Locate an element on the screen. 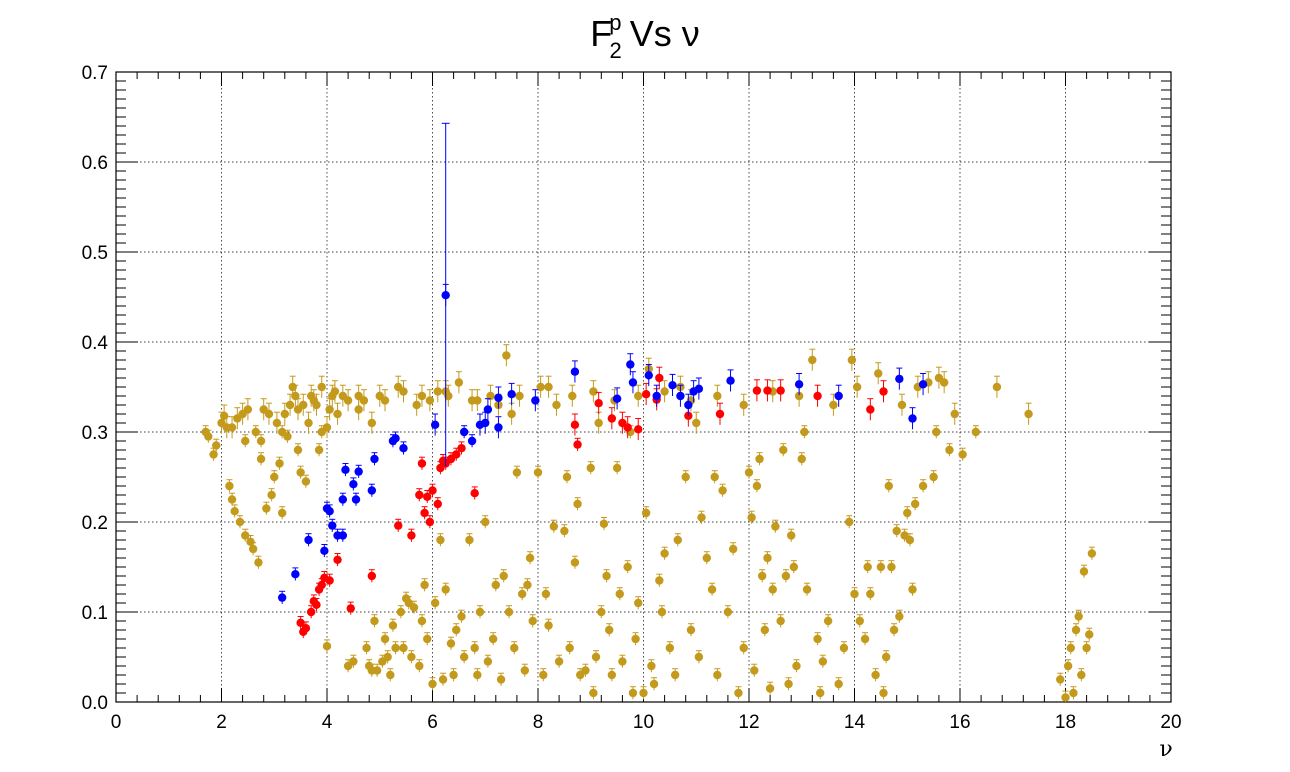 This screenshot has height=772, width=1290. x-tick-label: 14 is located at coordinates (855, 722).